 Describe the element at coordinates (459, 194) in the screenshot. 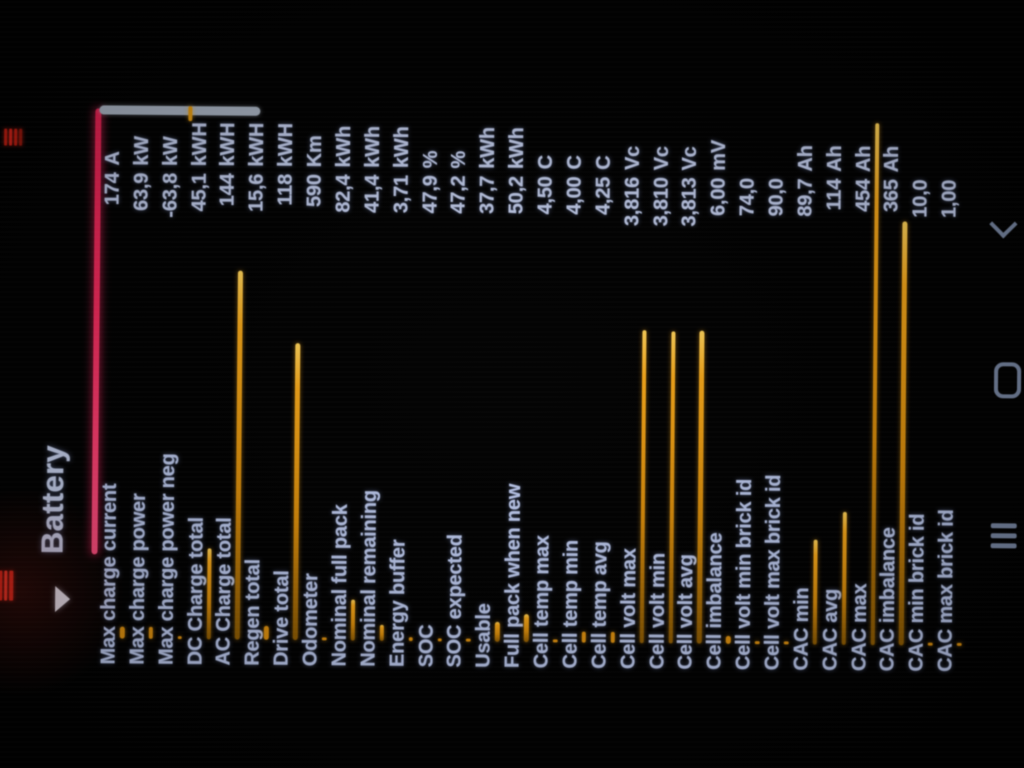

I see `row-value: 47,2` at that location.